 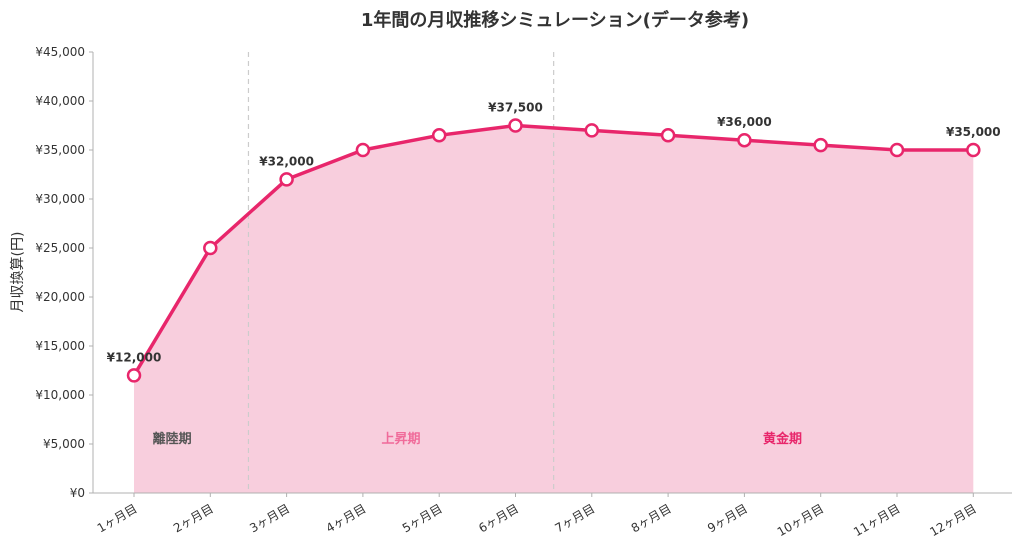 I want to click on data-label: ¥35,000, so click(x=973, y=132).